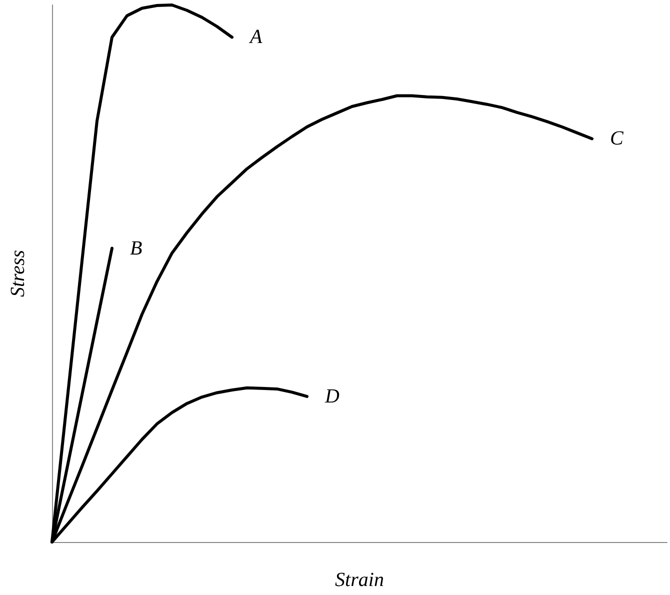 The width and height of the screenshot is (670, 595). I want to click on series-label: A, so click(255, 37).